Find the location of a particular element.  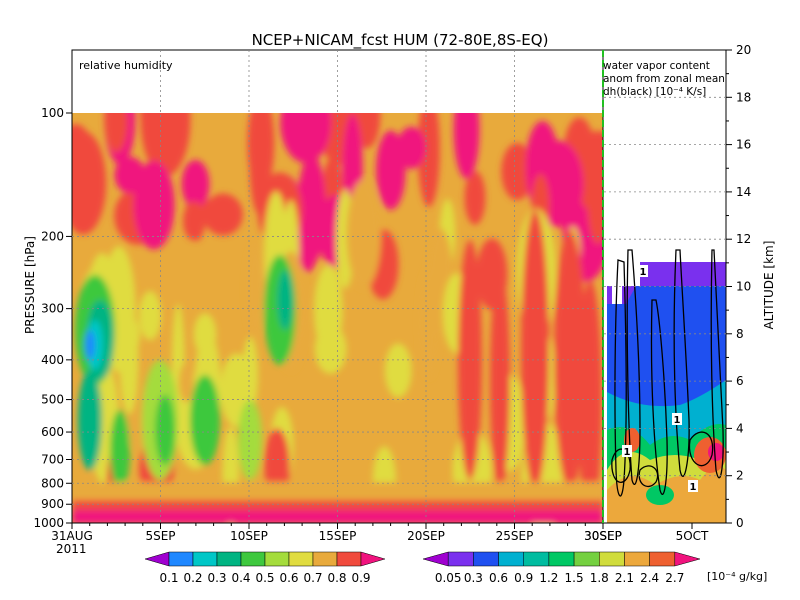

wv-colorbar-label: 0.9 is located at coordinates (523, 578).